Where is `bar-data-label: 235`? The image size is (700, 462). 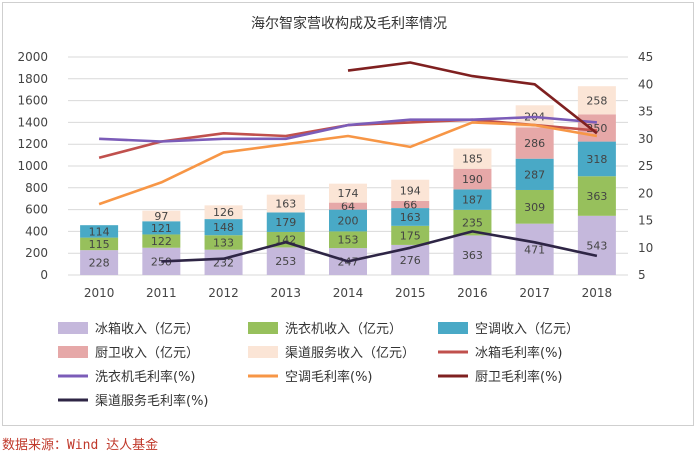
bar-data-label: 235 is located at coordinates (472, 223).